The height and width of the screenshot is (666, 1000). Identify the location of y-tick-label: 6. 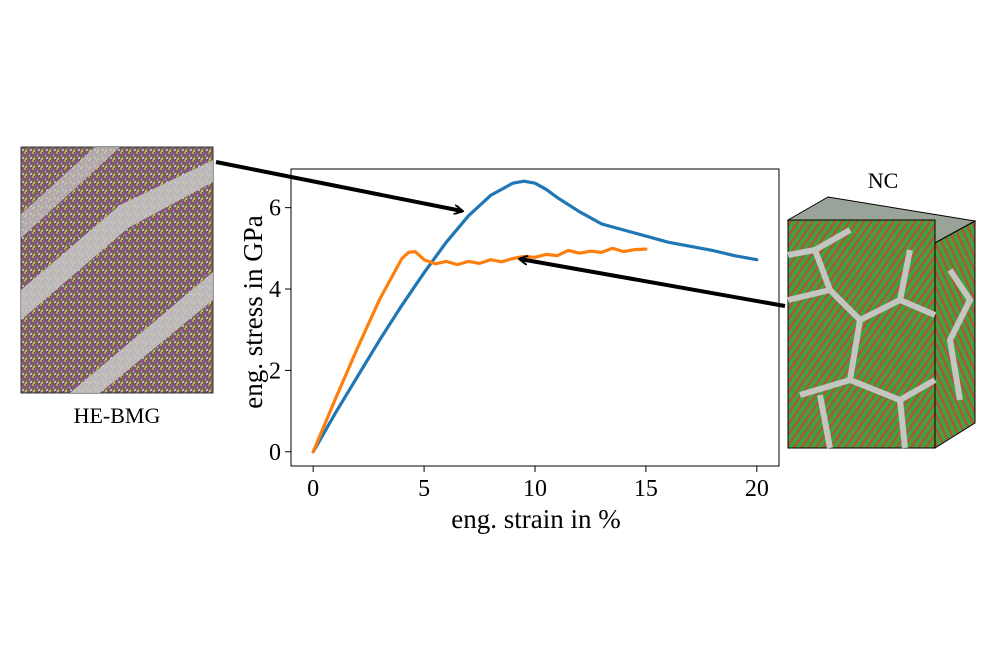
(275, 209).